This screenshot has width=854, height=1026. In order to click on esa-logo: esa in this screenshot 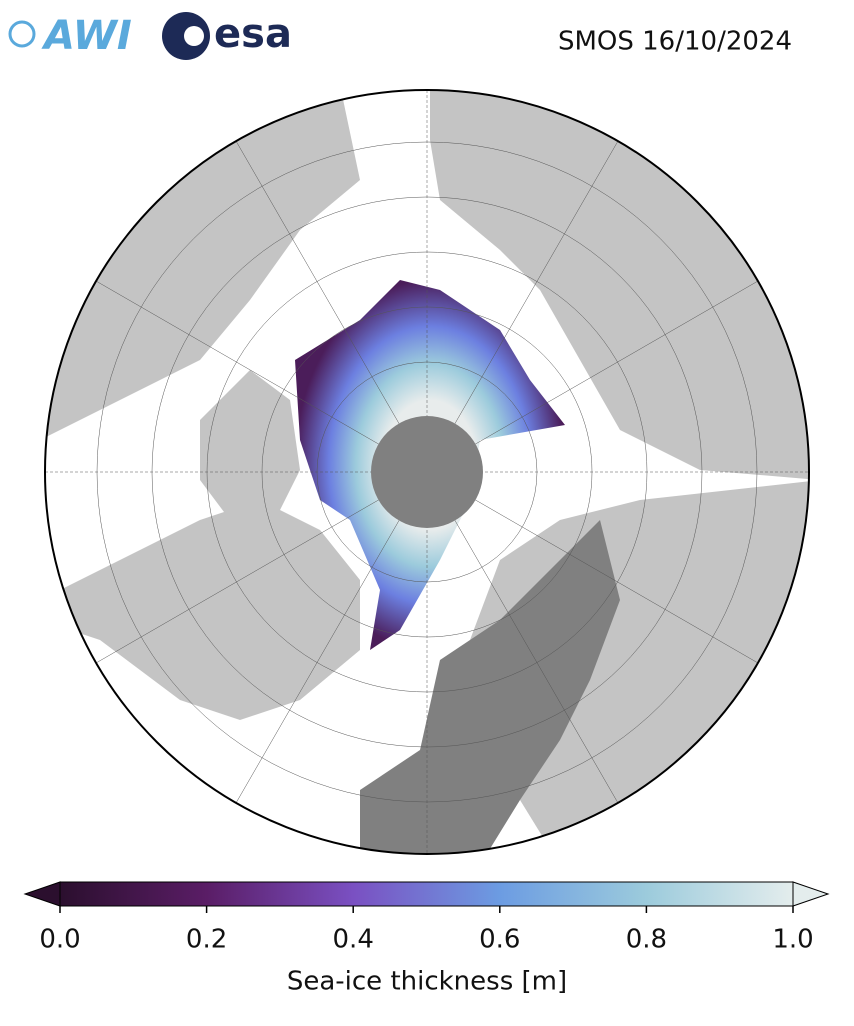, I will do `click(253, 34)`.